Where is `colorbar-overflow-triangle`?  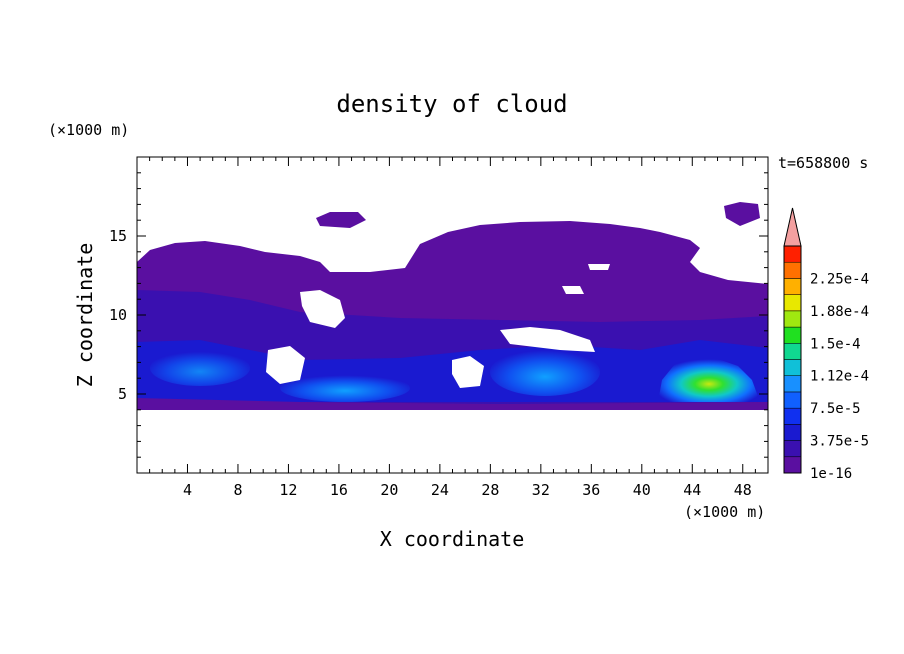
colorbar-overflow-triangle is located at coordinates (792, 227).